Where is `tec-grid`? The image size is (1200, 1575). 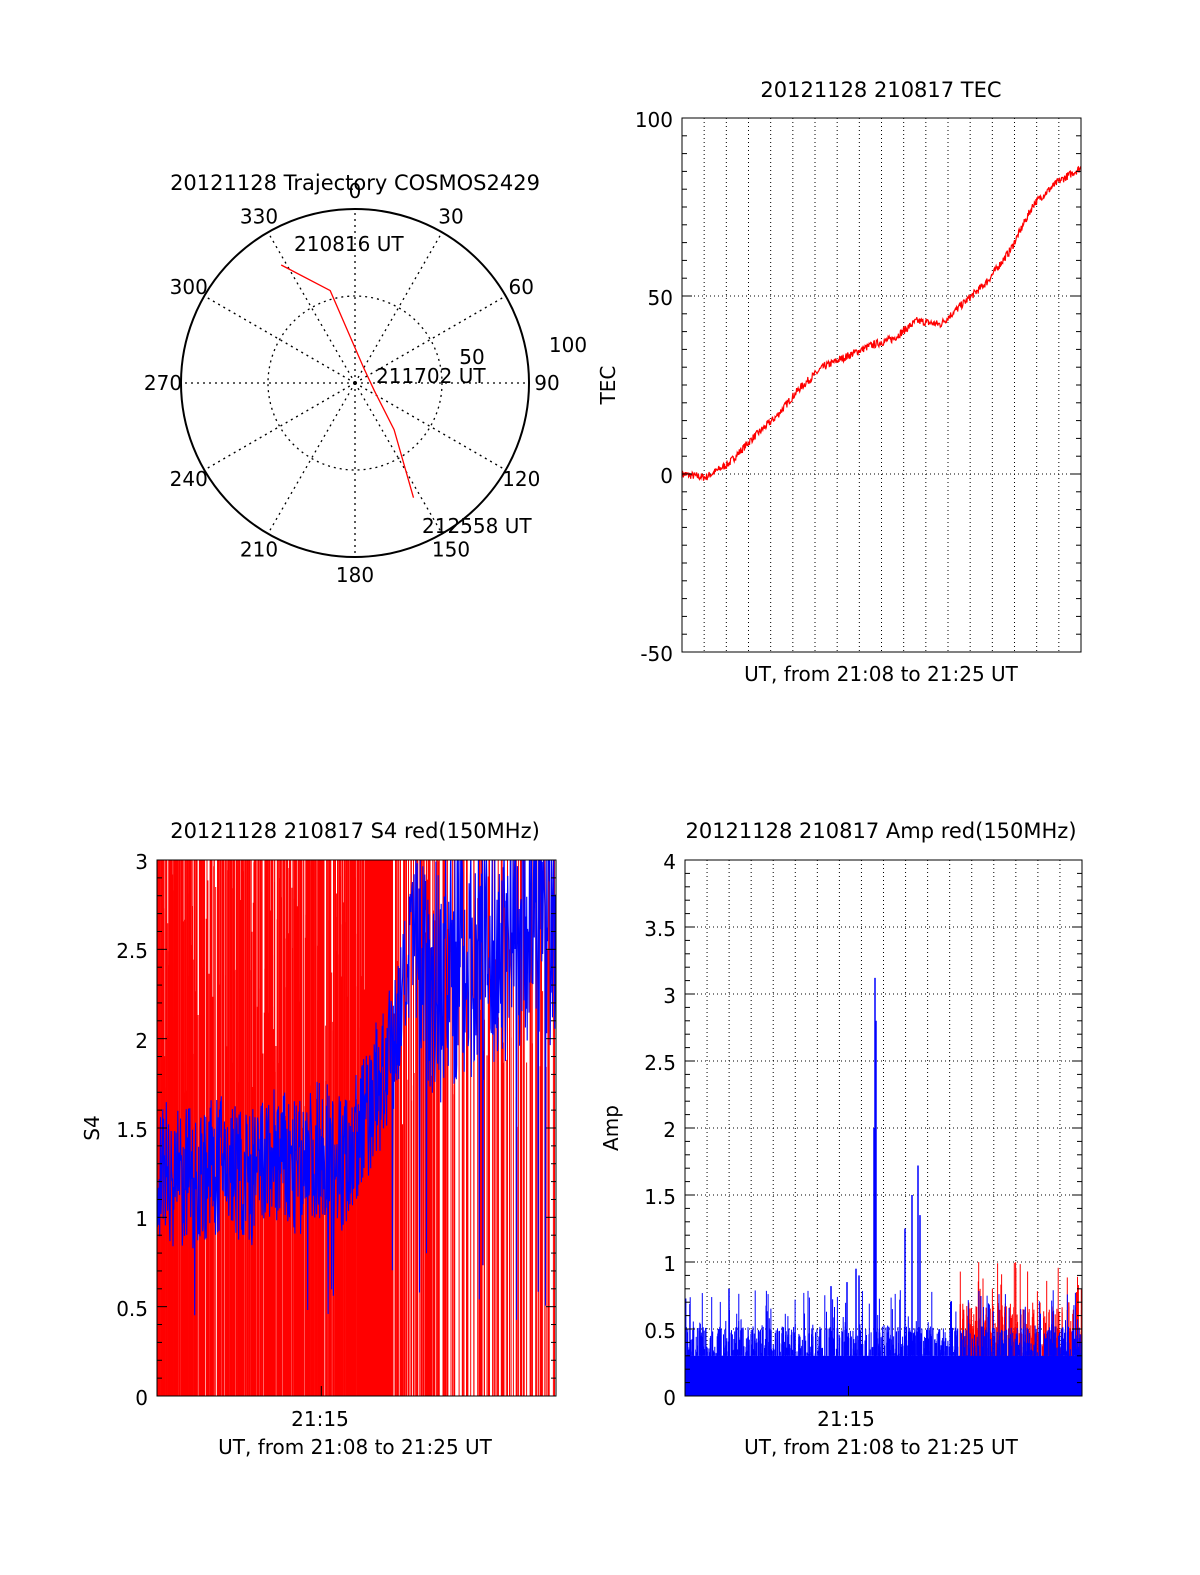
tec-grid is located at coordinates (881, 384).